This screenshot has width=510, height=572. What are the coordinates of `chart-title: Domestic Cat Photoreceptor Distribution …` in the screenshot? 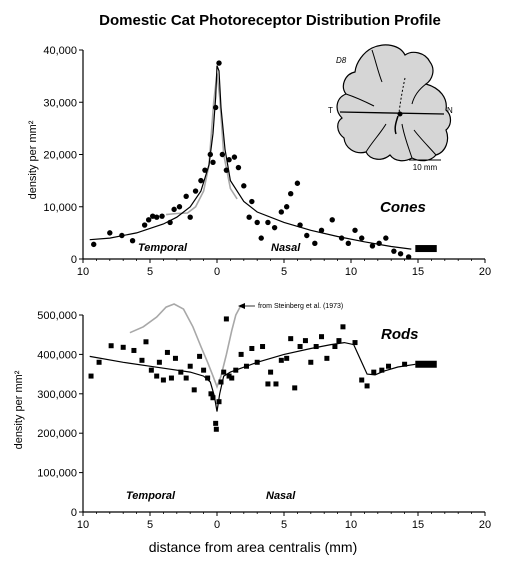 It's located at (270, 20).